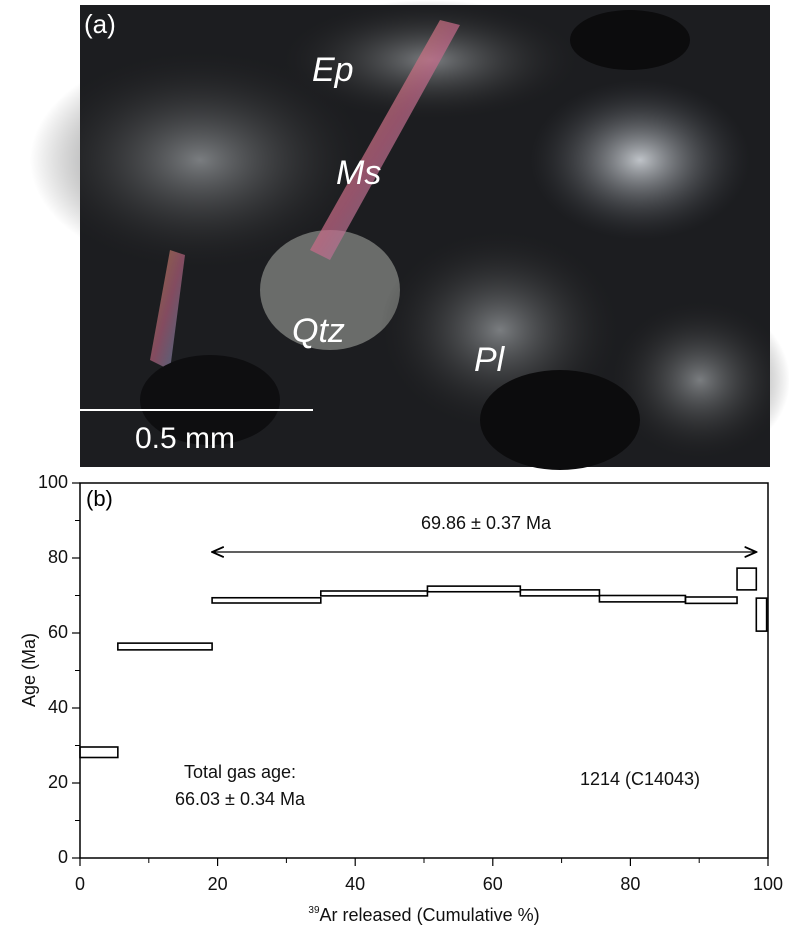 The image size is (789, 938). I want to click on panel-label: (b), so click(99, 498).